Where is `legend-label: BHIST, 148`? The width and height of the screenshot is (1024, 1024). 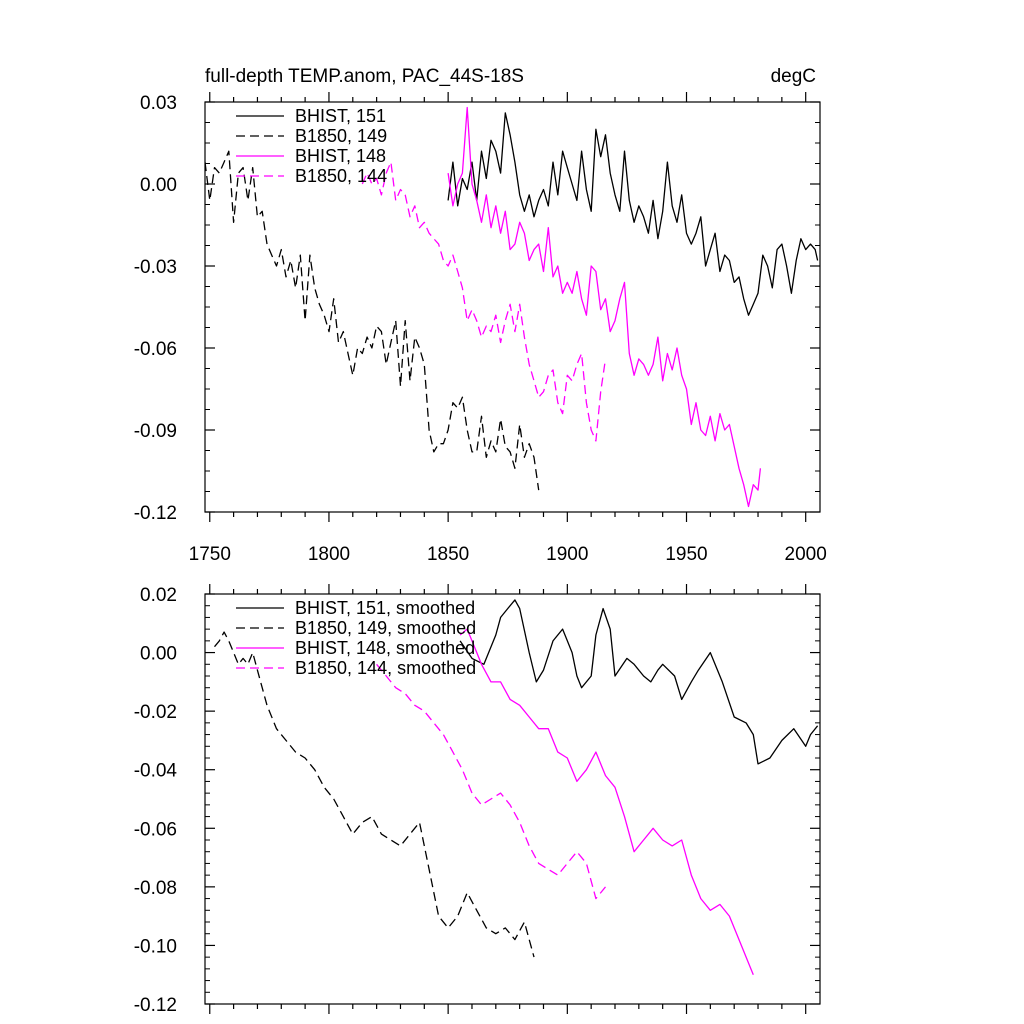
legend-label: BHIST, 148 is located at coordinates (340, 156).